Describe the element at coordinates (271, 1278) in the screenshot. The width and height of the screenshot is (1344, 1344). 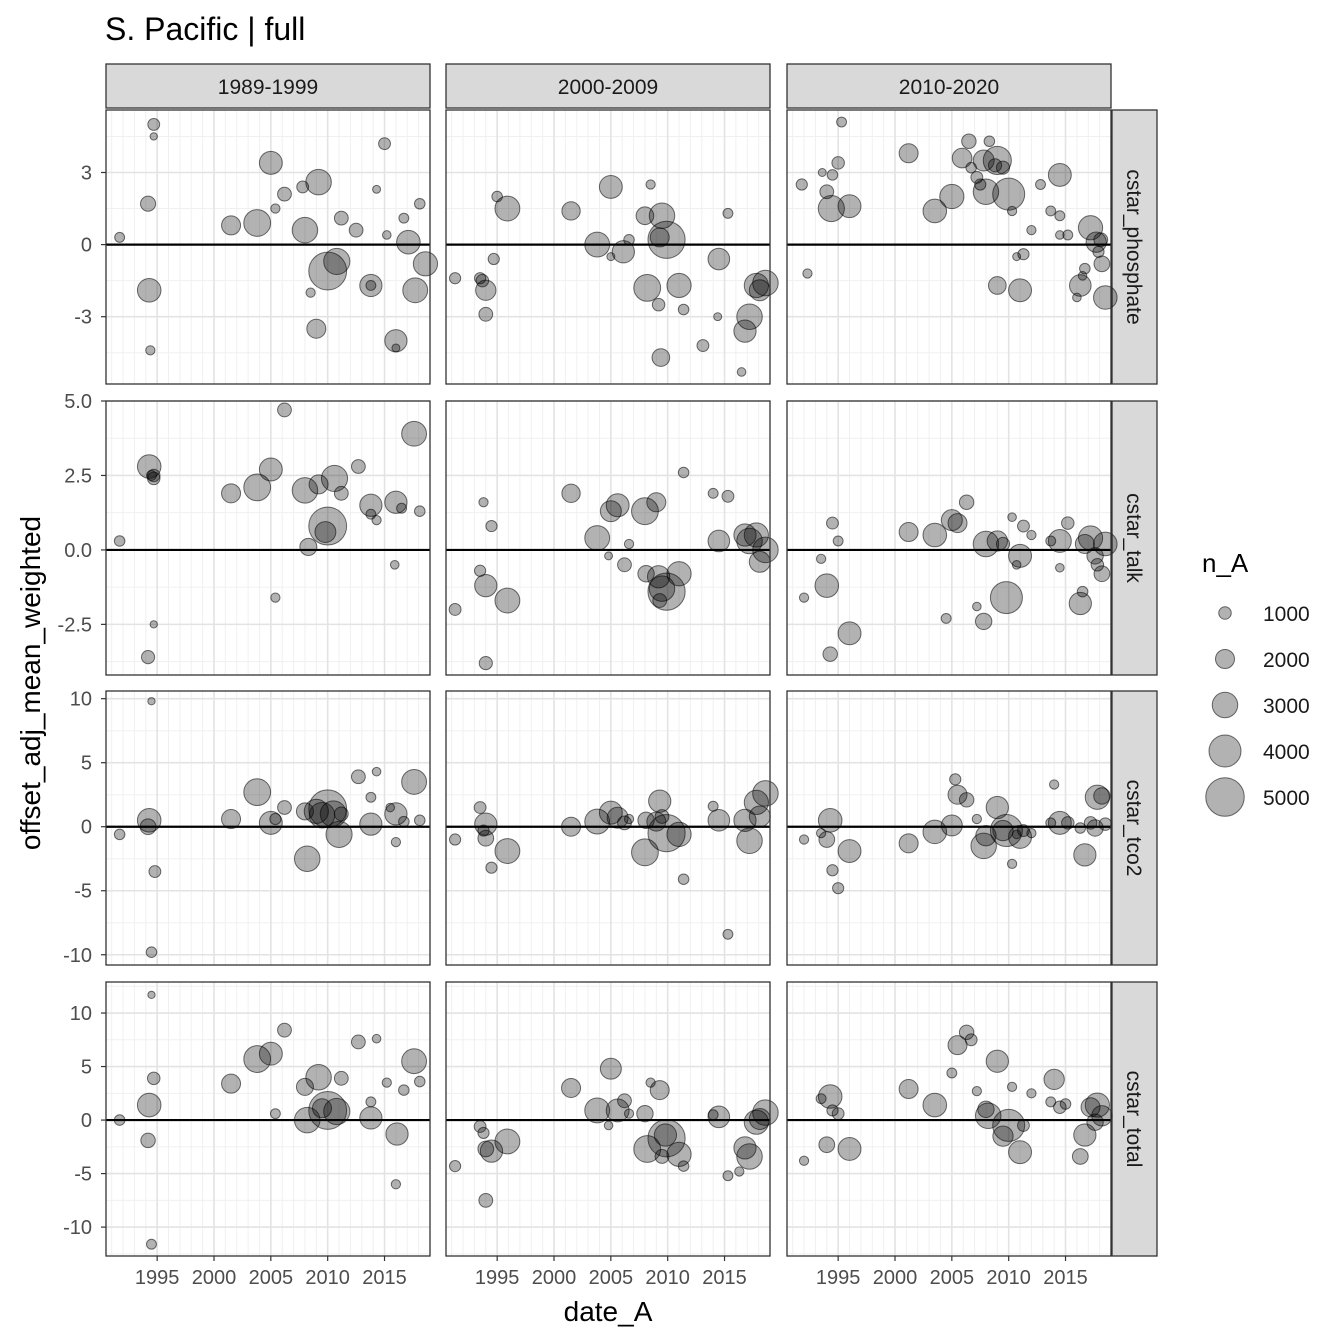
I see `x-tick-label: 2005` at that location.